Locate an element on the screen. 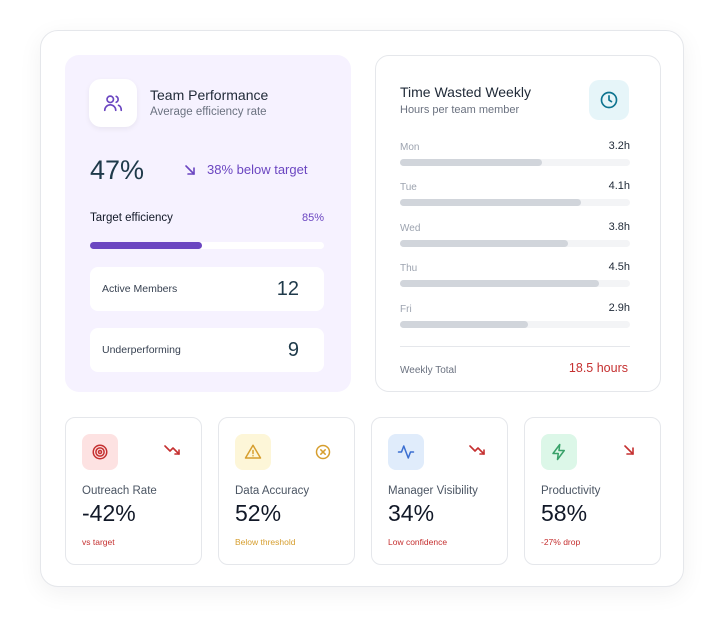 The height and width of the screenshot is (638, 724). active-members-value: 12 is located at coordinates (287, 288).